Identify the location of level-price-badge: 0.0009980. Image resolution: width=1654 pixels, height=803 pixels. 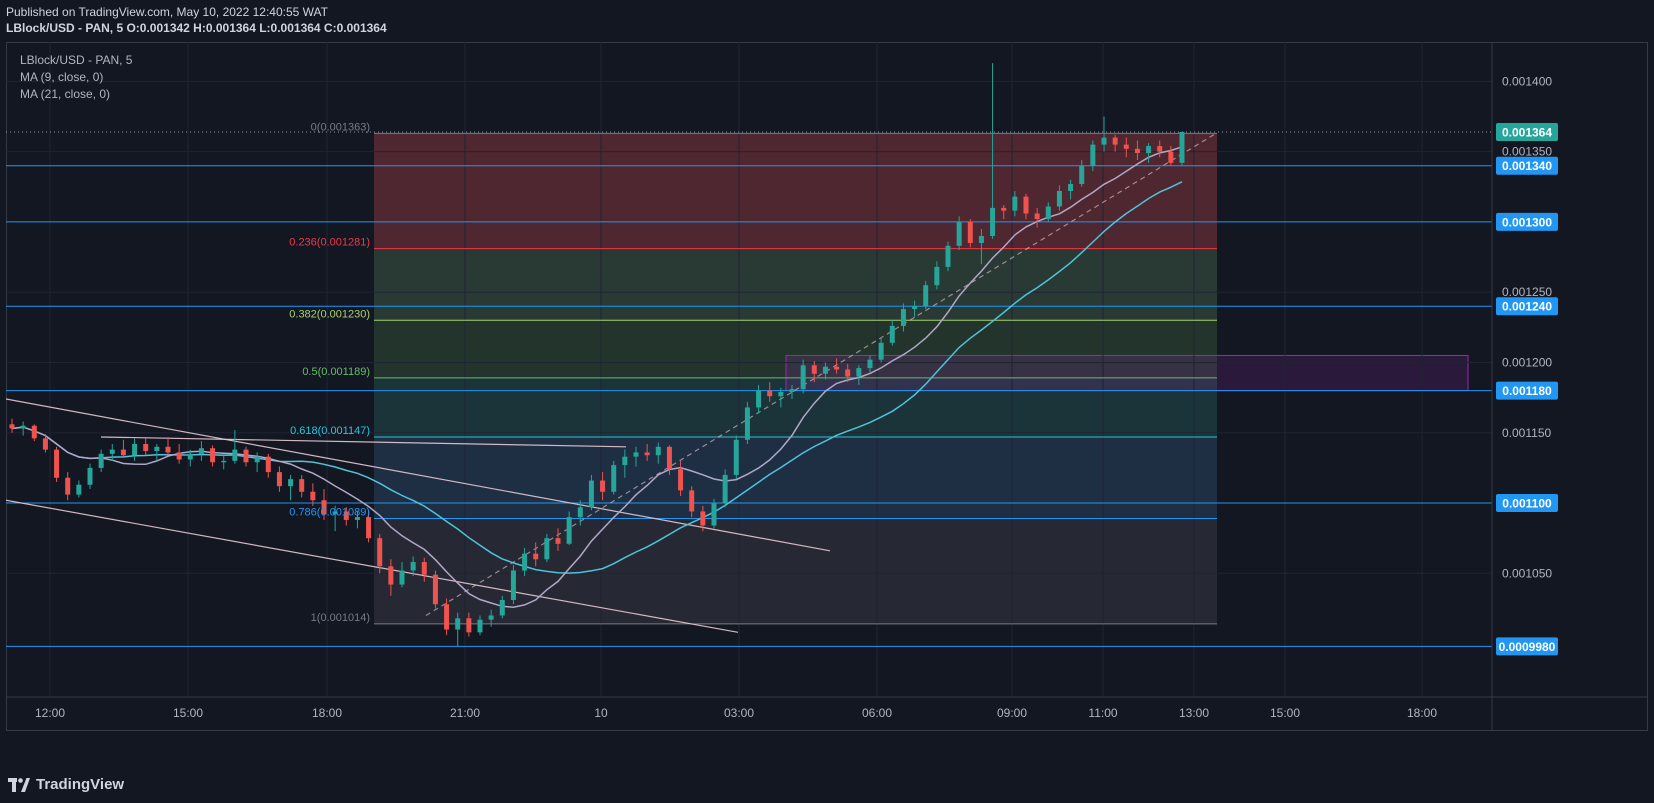
(1527, 646).